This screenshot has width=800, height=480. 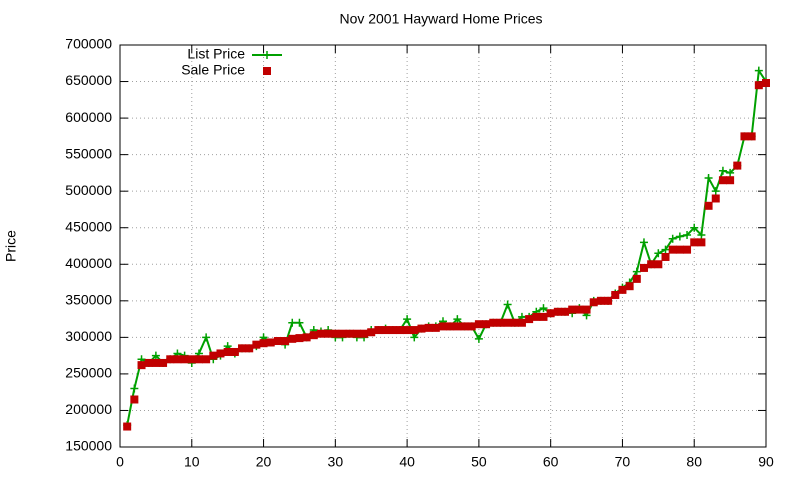 What do you see at coordinates (88, 373) in the screenshot?
I see `y-tick-label: 250000` at bounding box center [88, 373].